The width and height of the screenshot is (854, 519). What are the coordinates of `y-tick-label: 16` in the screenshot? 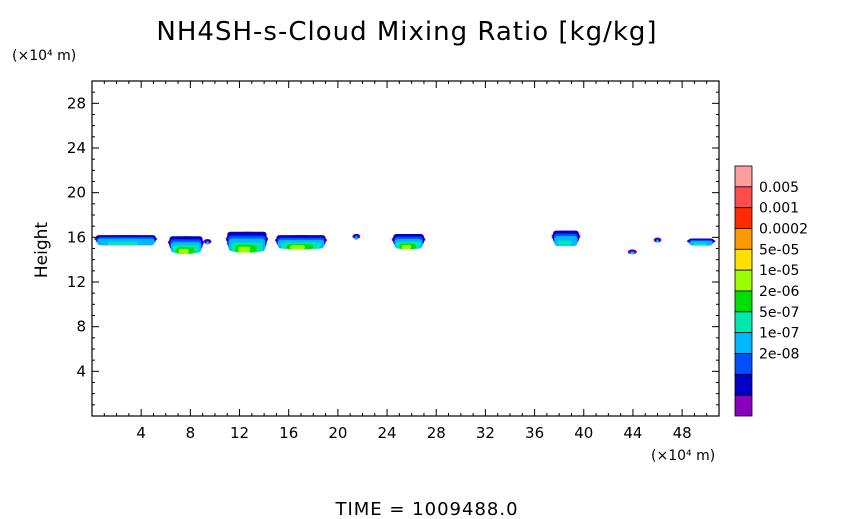 It's located at (76, 237).